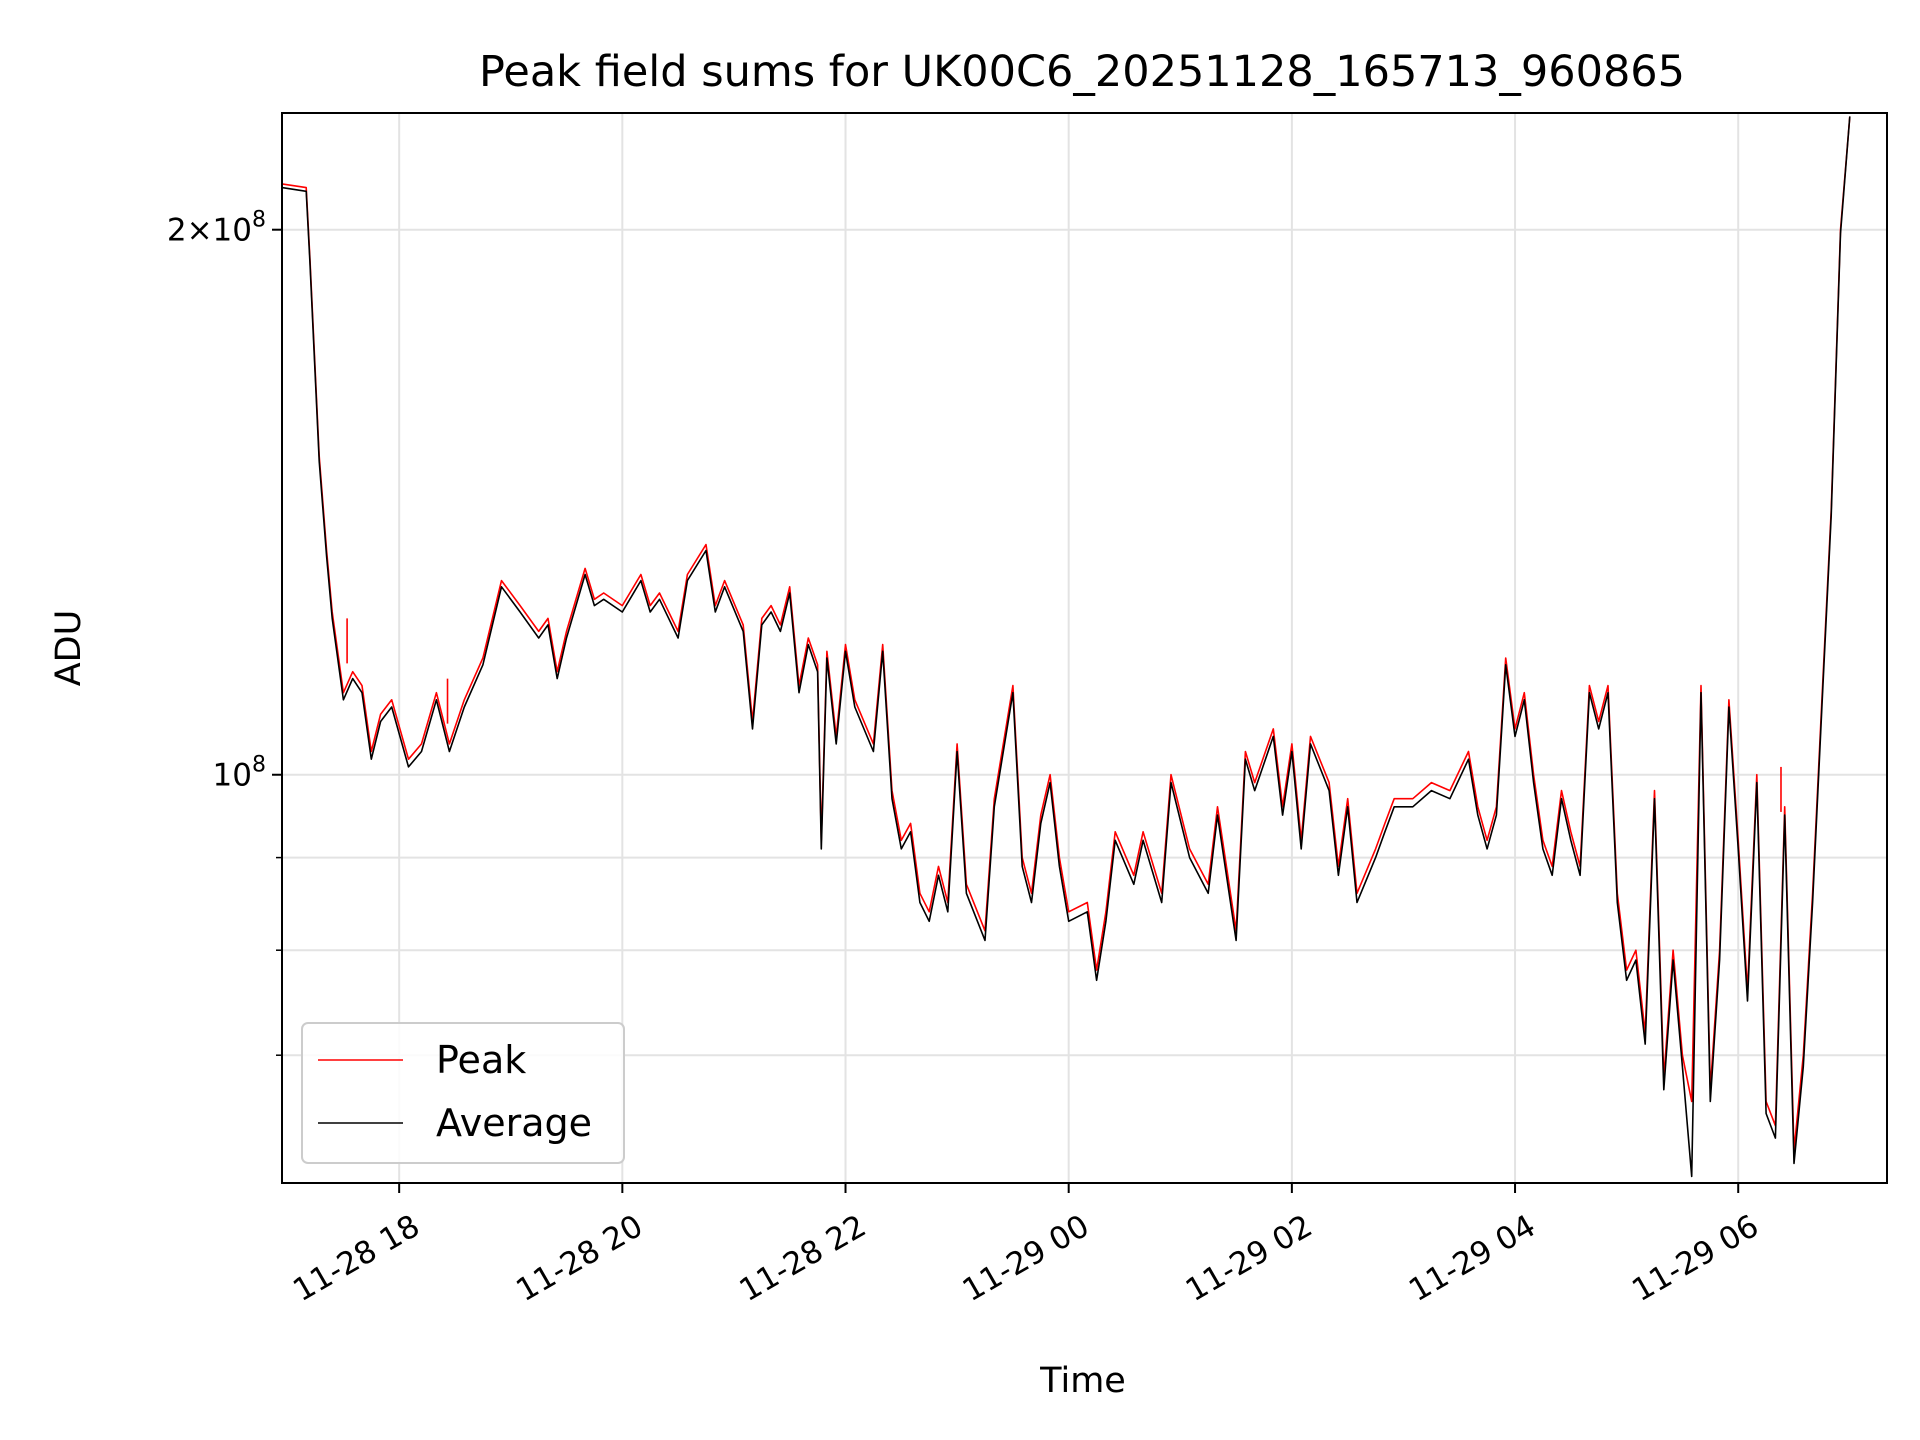 The width and height of the screenshot is (1920, 1440). Describe the element at coordinates (69, 648) in the screenshot. I see `y-axis-label: ADU` at that location.